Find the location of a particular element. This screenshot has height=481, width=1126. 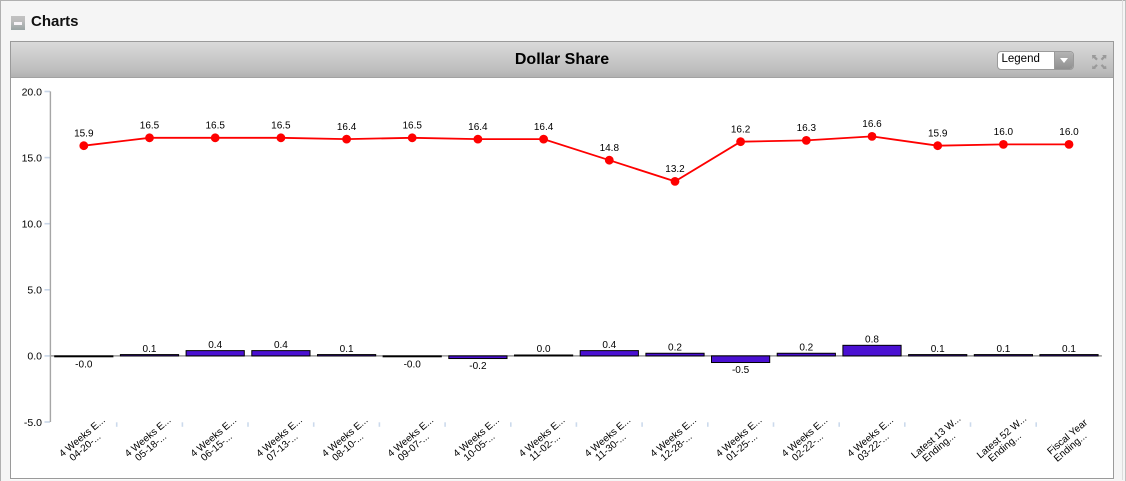

svg-text: -5.0 is located at coordinates (33, 423).